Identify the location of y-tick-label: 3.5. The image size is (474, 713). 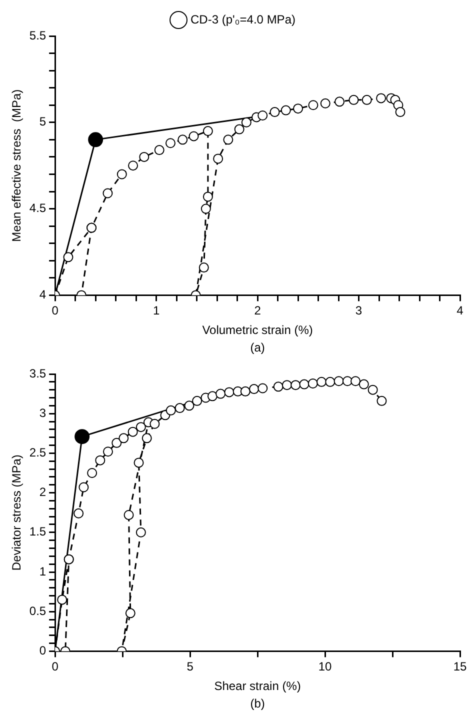
(37, 373).